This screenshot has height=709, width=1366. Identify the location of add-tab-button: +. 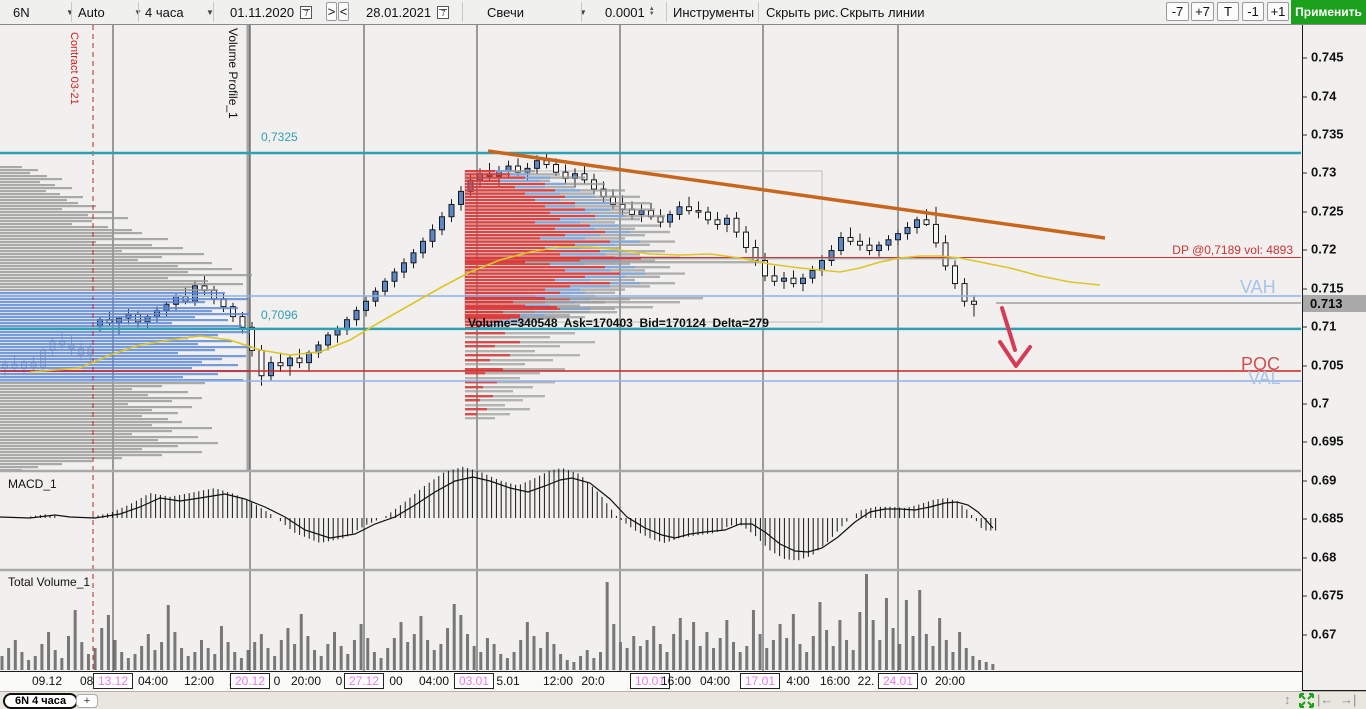
(87, 701).